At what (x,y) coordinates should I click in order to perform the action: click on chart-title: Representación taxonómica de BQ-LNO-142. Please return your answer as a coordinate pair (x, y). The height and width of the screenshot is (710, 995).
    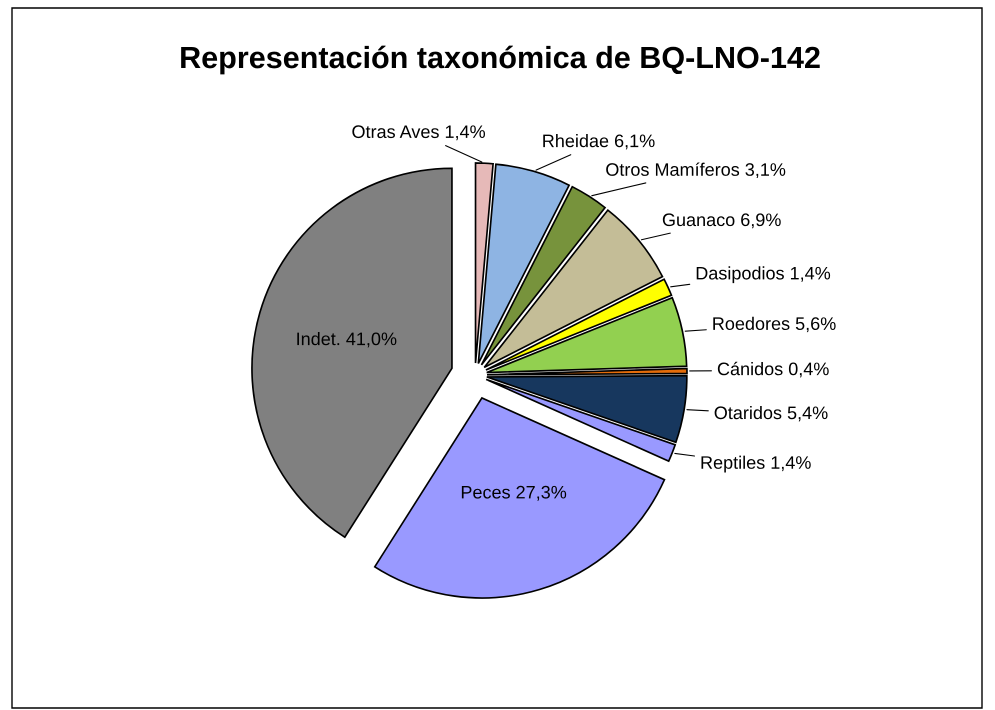
    Looking at the image, I should click on (500, 60).